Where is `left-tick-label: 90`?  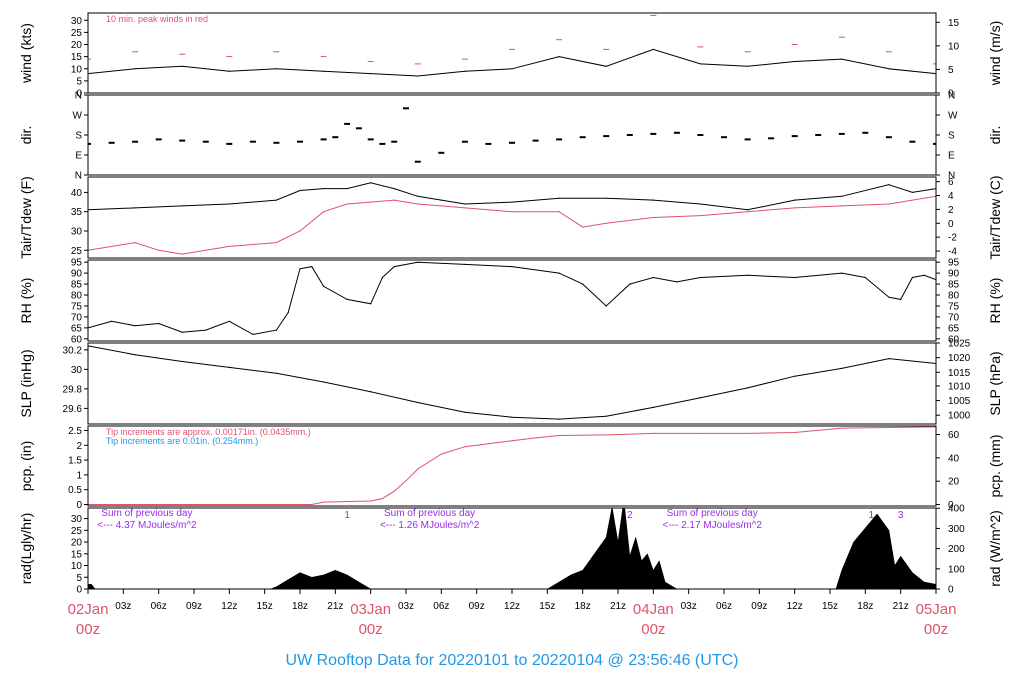
left-tick-label: 90 is located at coordinates (77, 274).